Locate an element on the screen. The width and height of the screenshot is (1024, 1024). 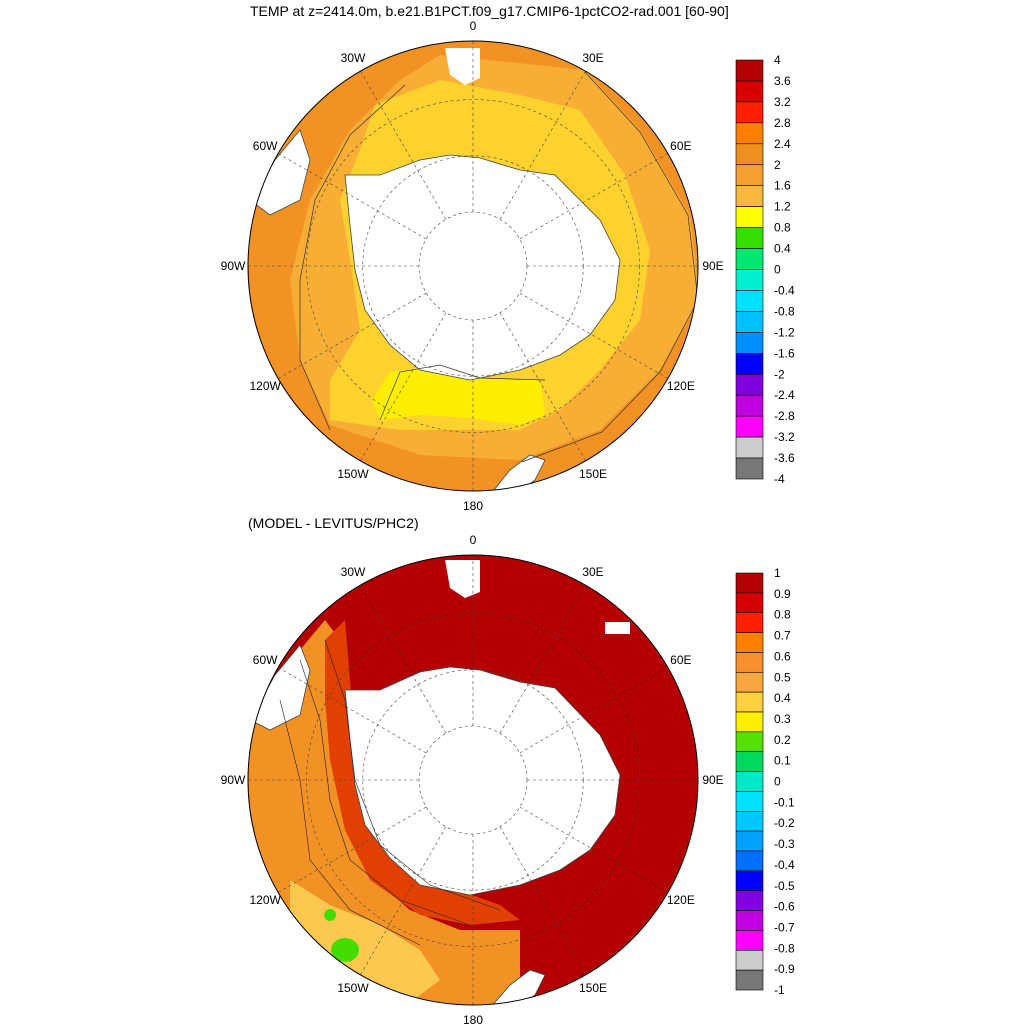
panel1-lon-label: 120E is located at coordinates (681, 386).